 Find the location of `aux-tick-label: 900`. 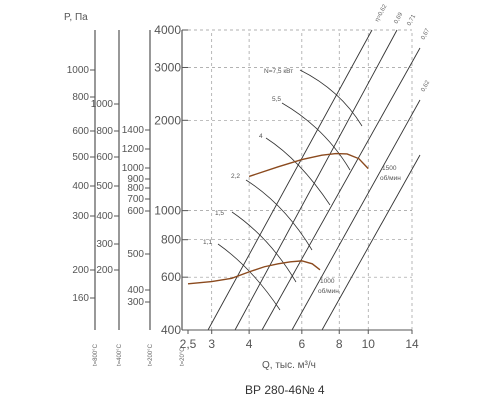

aux-tick-label: 900 is located at coordinates (135, 179).